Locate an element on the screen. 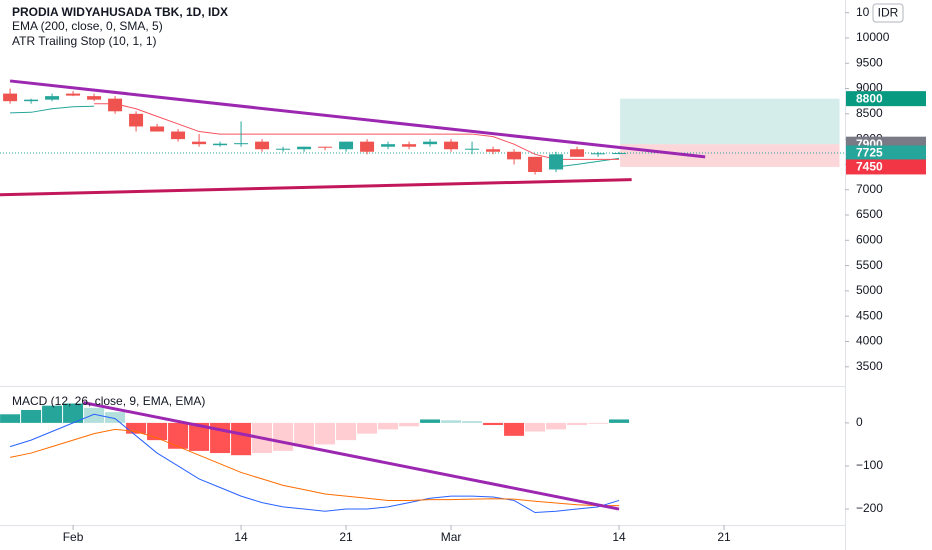  macd-title: MACD (12, 26, close, 9, EMA, EMA) is located at coordinates (108, 401).